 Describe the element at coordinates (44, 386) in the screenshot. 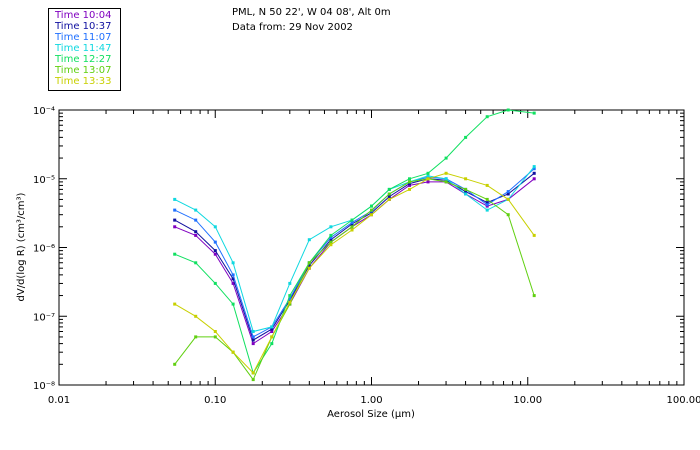

I see `y-tick-label: 10⁻⁸` at that location.